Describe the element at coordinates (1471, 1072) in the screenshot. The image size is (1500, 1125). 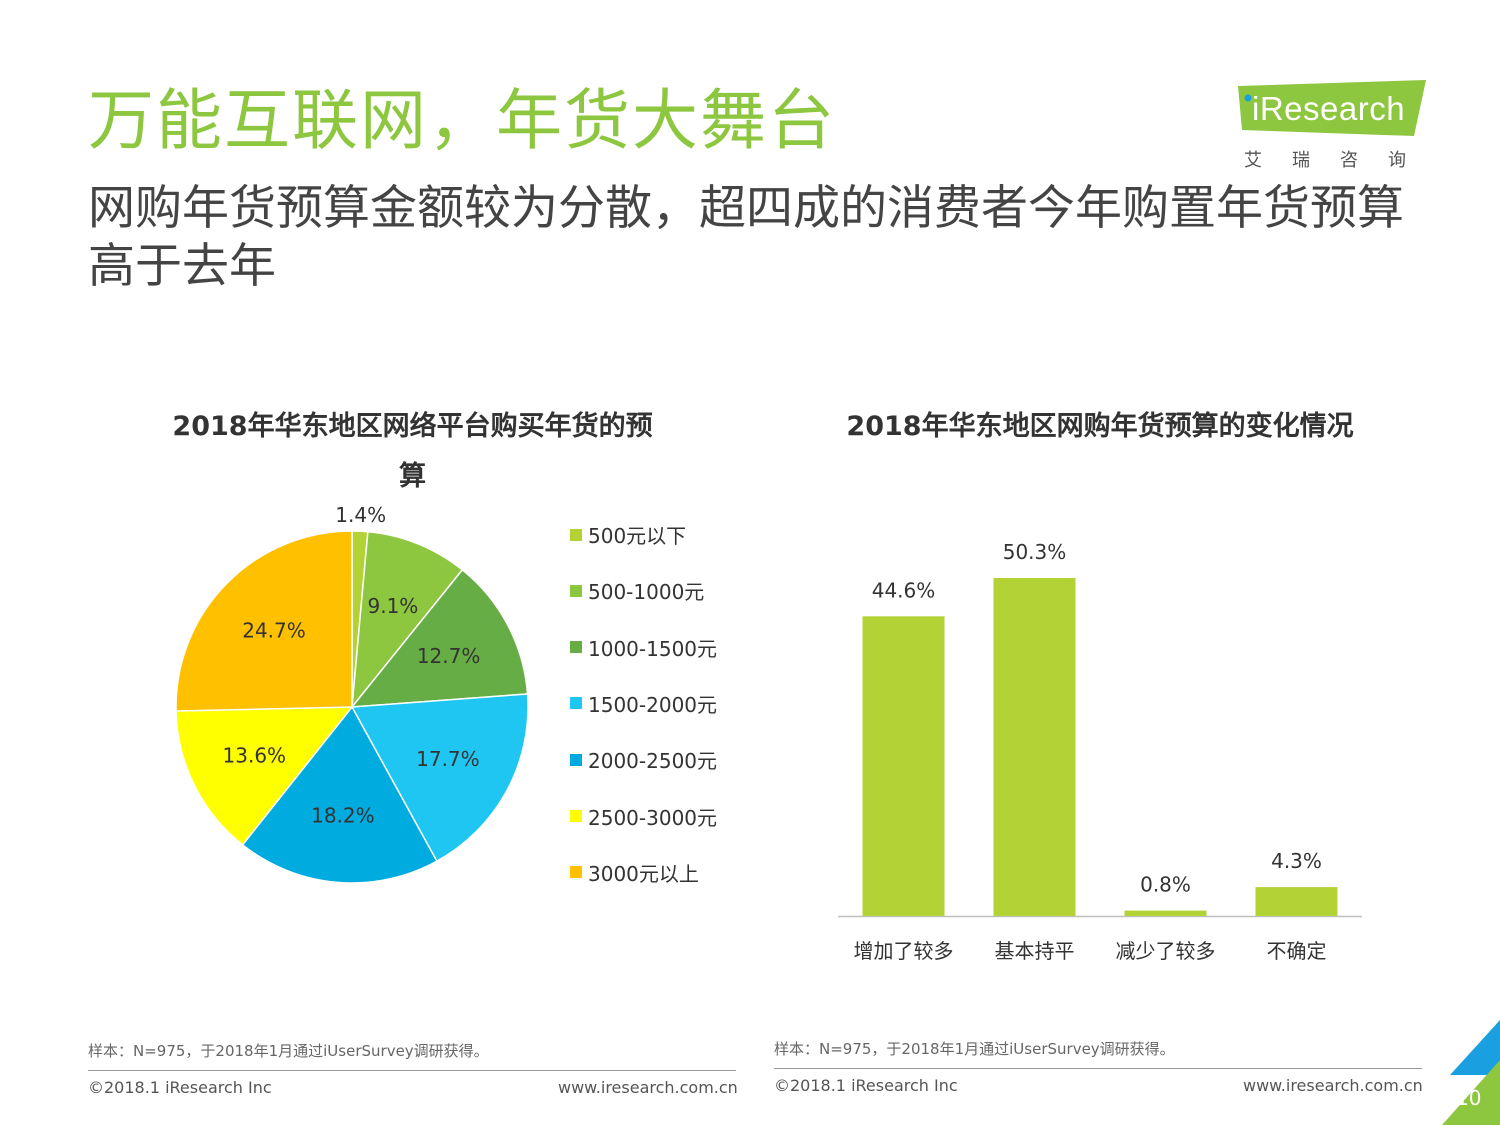
I see `corner-decoration` at that location.